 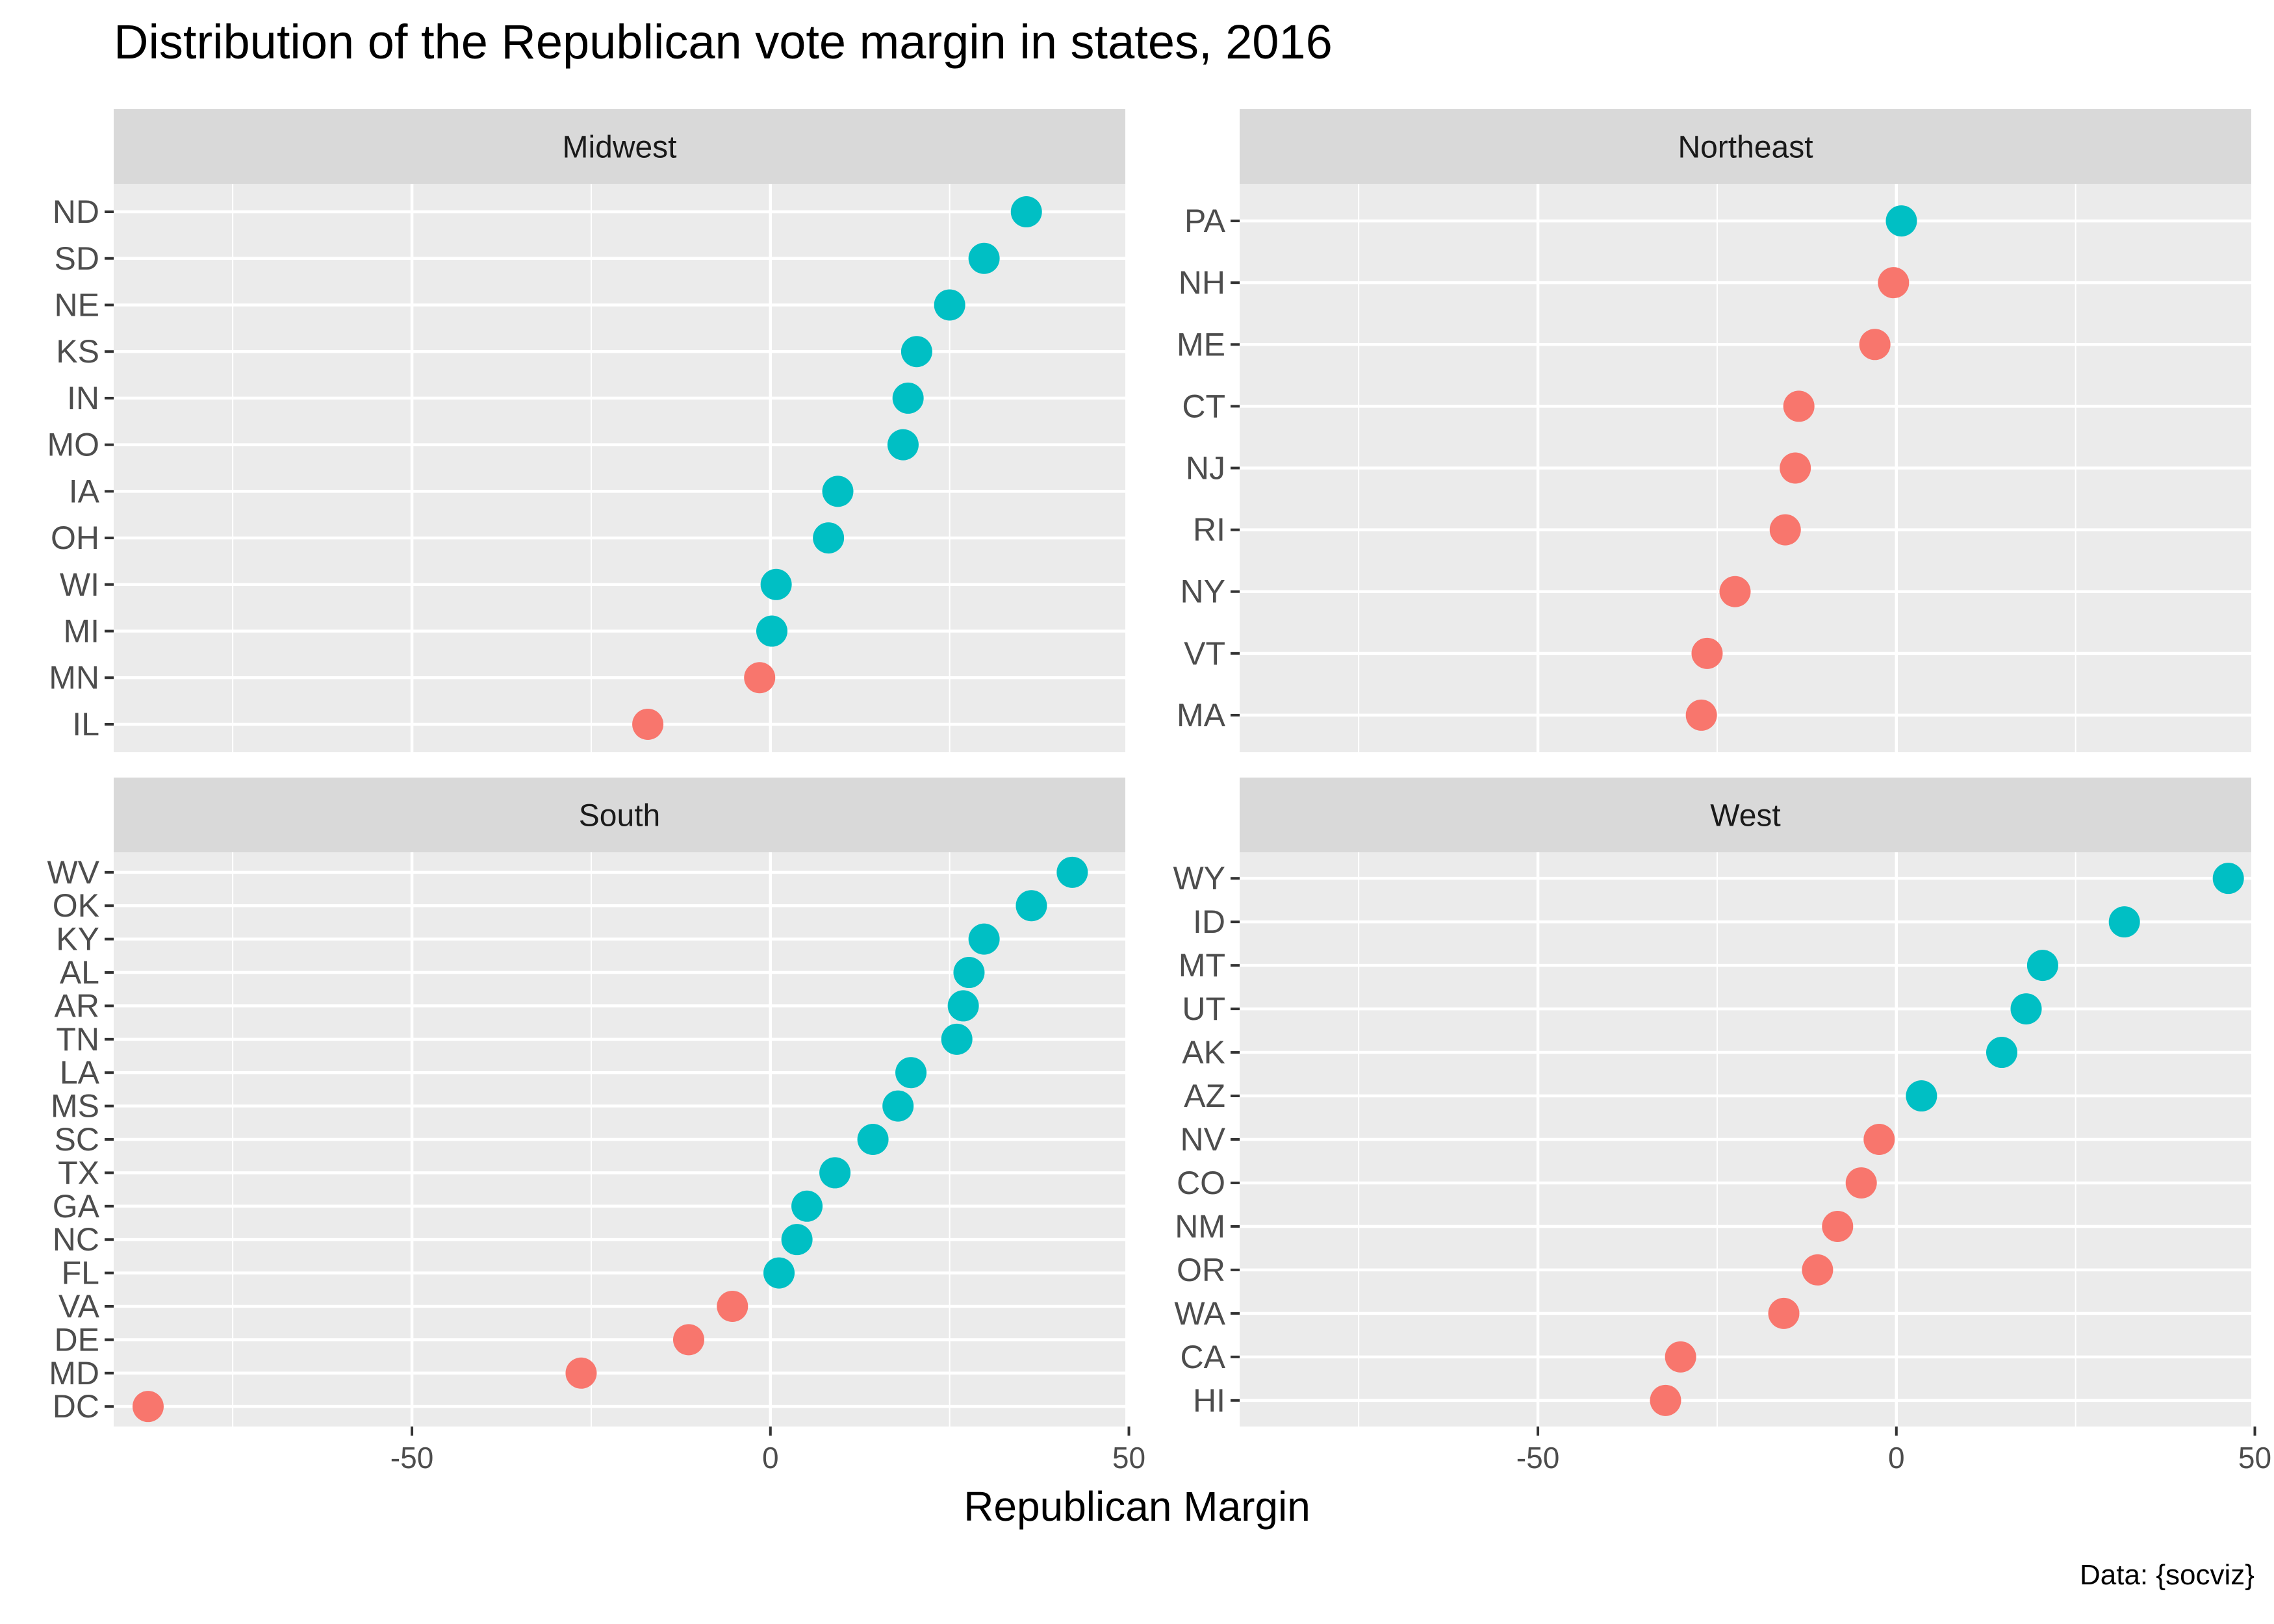 I want to click on y-tick-label-ne: NE, so click(x=77, y=304).